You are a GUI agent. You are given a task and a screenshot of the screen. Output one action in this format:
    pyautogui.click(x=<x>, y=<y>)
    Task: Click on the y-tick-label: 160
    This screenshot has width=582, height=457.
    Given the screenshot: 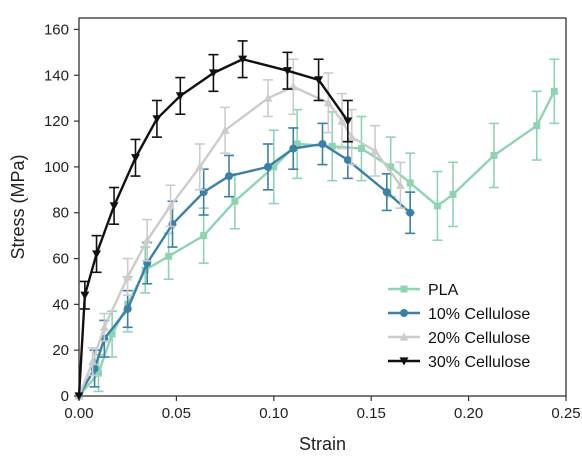 What is the action you would take?
    pyautogui.click(x=56, y=29)
    